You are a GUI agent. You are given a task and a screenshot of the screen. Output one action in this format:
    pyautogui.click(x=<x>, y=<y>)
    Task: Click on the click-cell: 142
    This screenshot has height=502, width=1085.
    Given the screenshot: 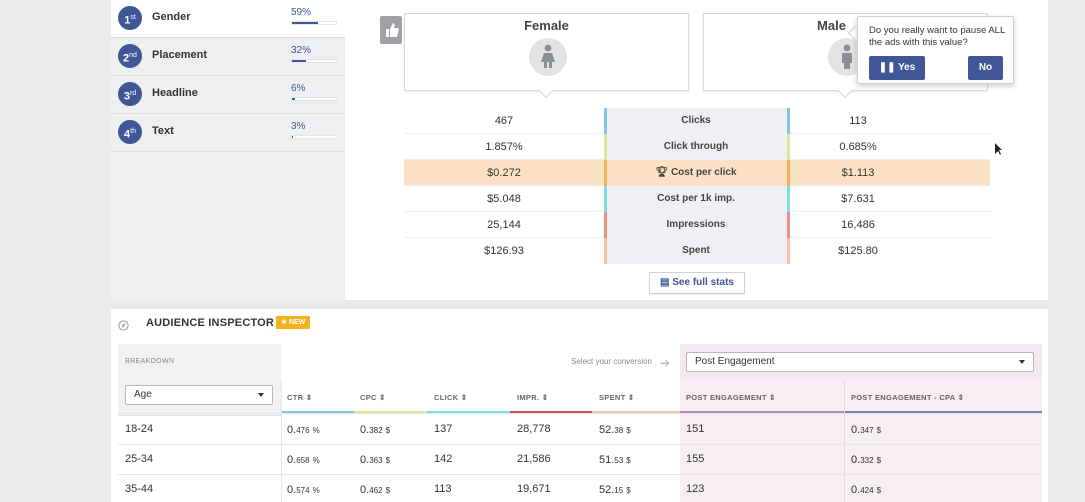 What is the action you would take?
    pyautogui.click(x=443, y=459)
    